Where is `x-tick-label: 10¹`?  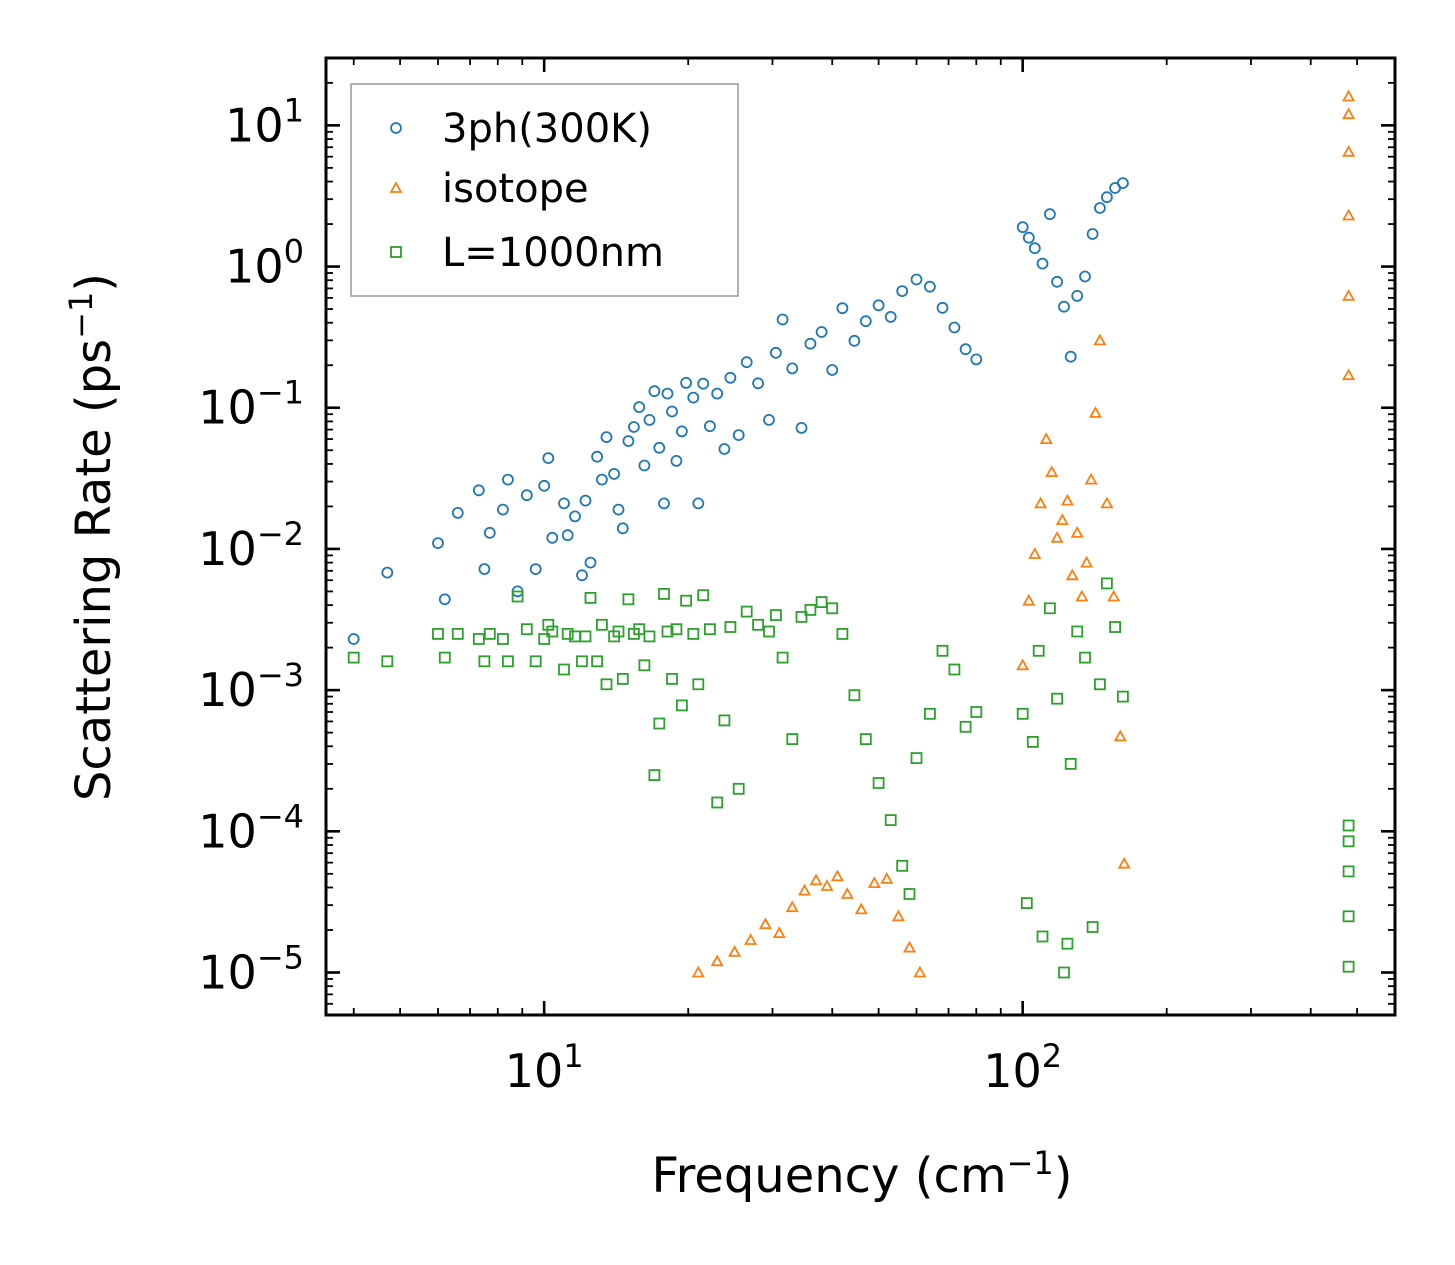
x-tick-label: 10¹ is located at coordinates (544, 1067).